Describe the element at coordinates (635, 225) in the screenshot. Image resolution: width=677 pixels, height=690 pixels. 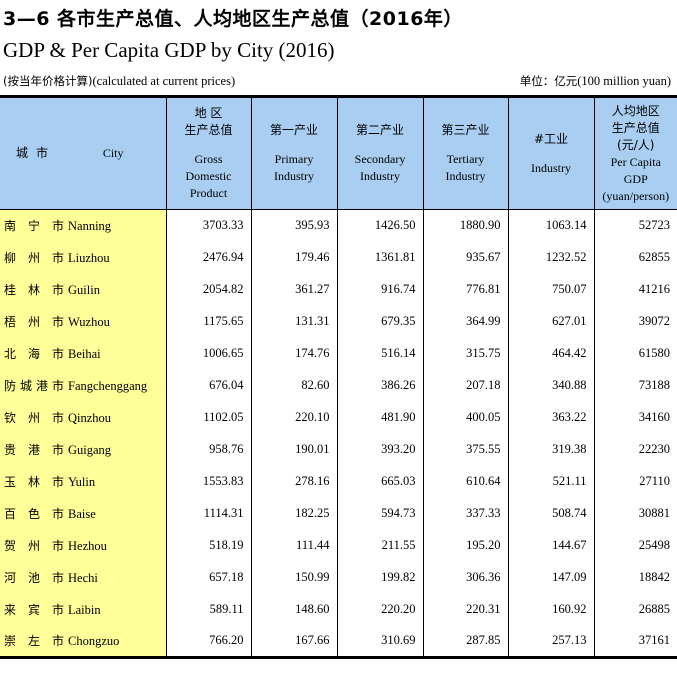
I see `per-capita-cell: 52723` at that location.